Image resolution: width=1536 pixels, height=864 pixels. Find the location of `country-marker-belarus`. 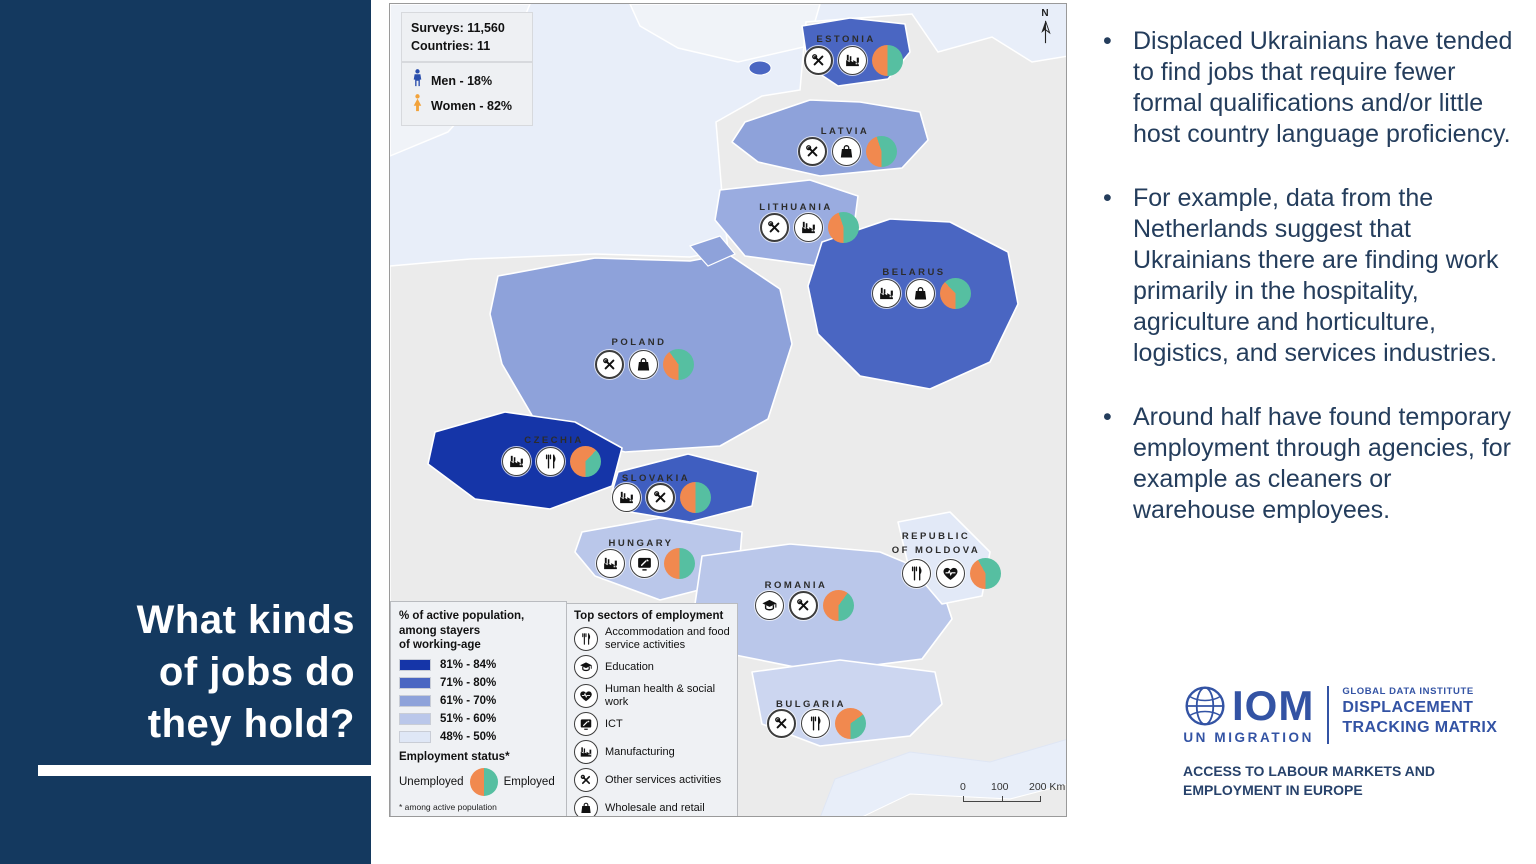

country-marker-belarus is located at coordinates (921, 293).